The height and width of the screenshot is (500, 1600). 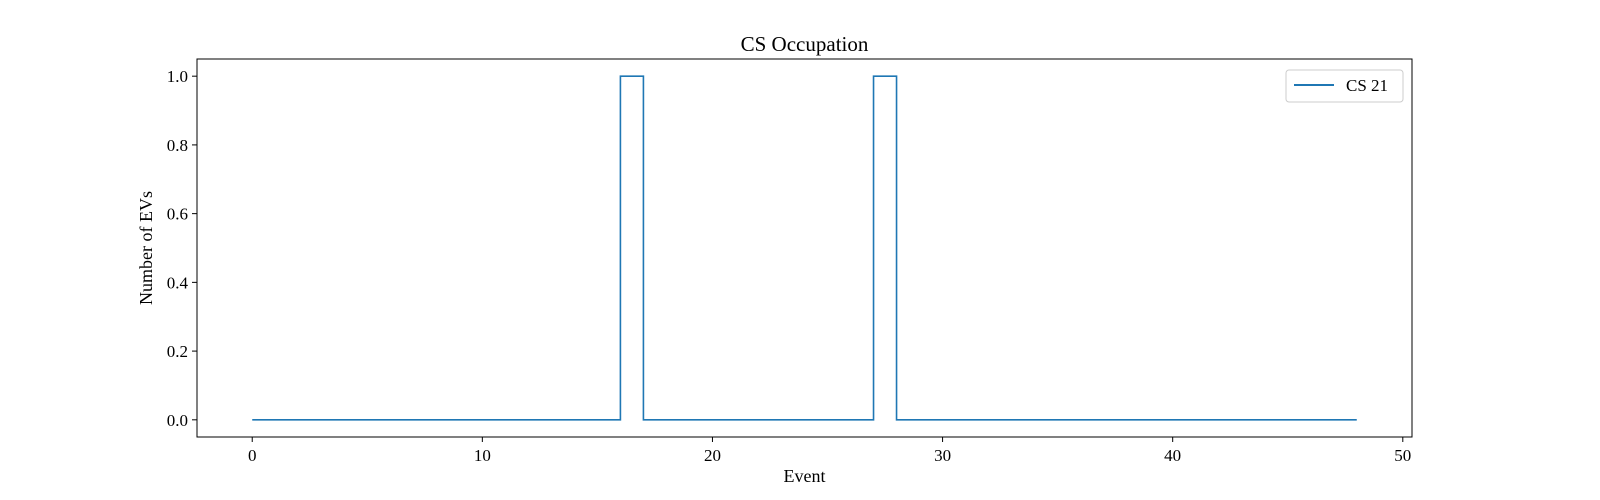 What do you see at coordinates (177, 145) in the screenshot?
I see `y-tick-label: 0.8` at bounding box center [177, 145].